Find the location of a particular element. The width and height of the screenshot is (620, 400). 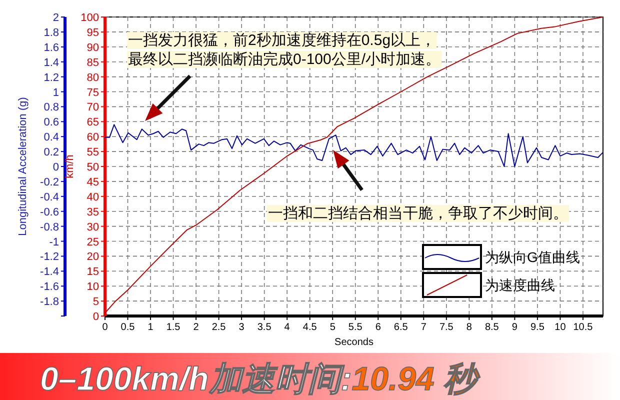

y2-tick-label: 35 is located at coordinates (92, 212).